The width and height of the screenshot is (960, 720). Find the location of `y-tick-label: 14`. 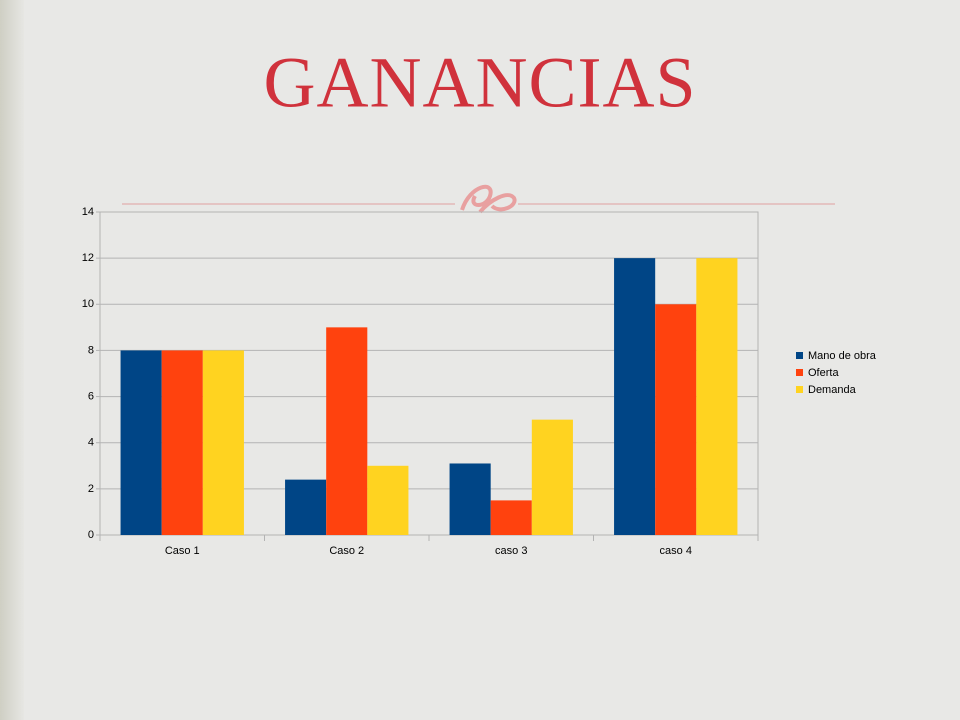

y-tick-label: 14 is located at coordinates (88, 212).